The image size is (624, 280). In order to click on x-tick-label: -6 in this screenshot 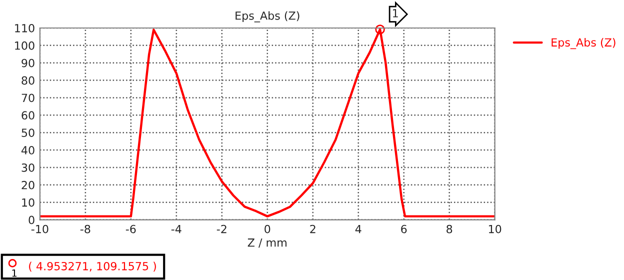, I will do `click(131, 229)`.